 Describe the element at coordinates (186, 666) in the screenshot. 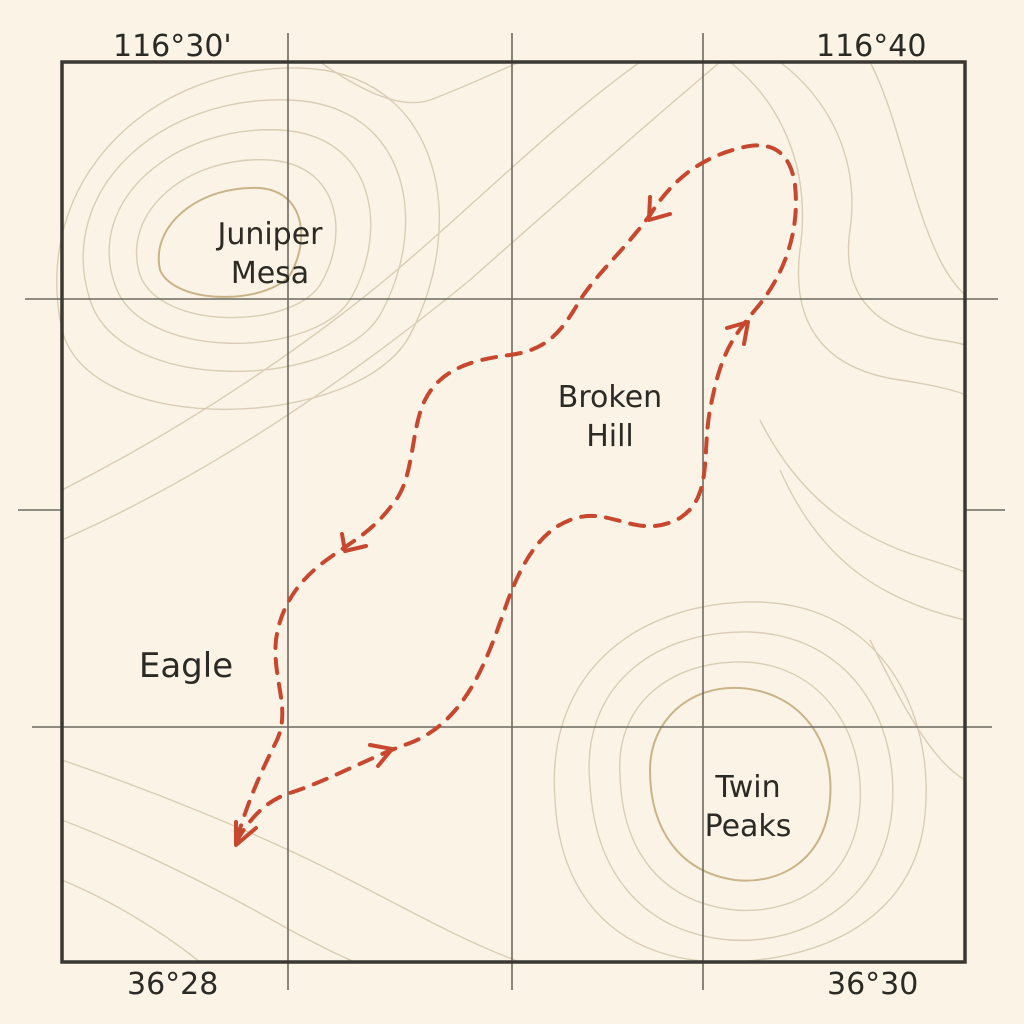

I see `label-eagle: Eagle` at that location.